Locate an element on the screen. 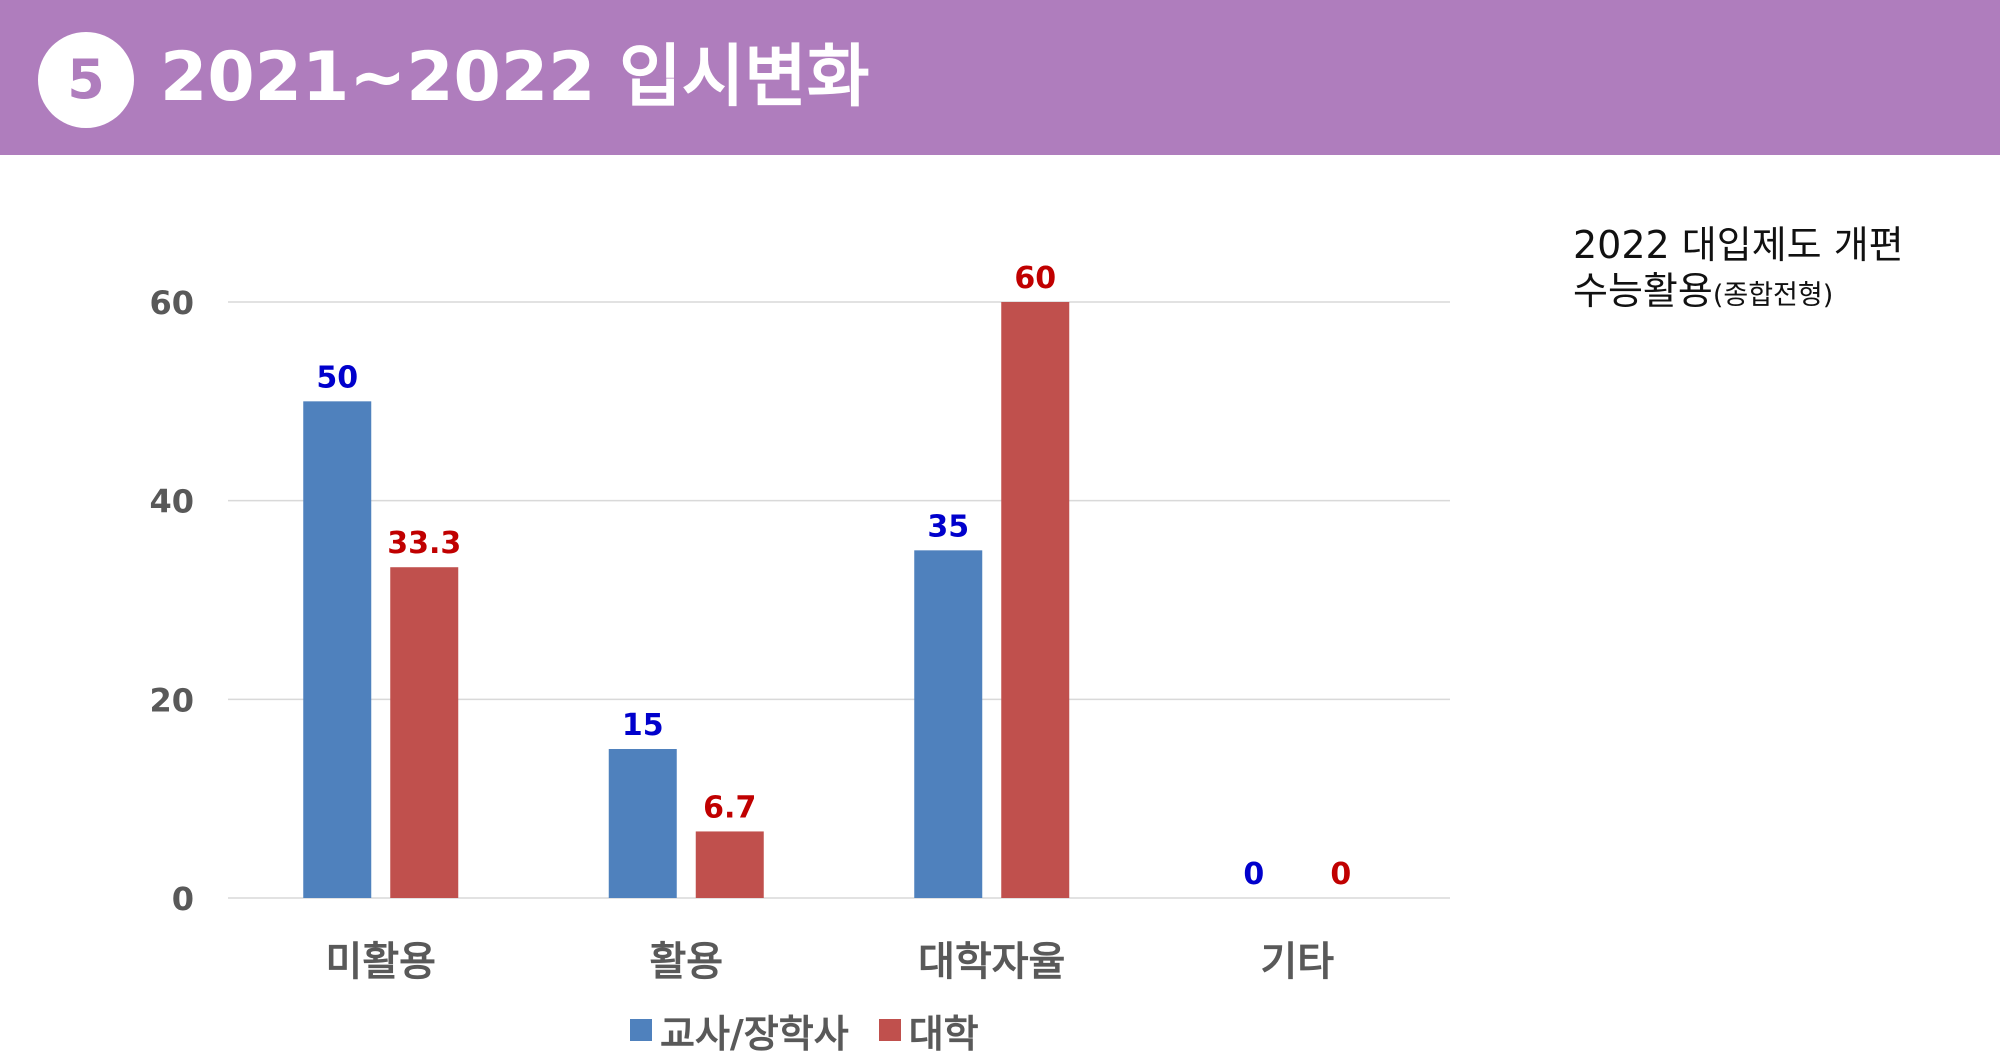  y-tick-label: 60 is located at coordinates (171, 303).